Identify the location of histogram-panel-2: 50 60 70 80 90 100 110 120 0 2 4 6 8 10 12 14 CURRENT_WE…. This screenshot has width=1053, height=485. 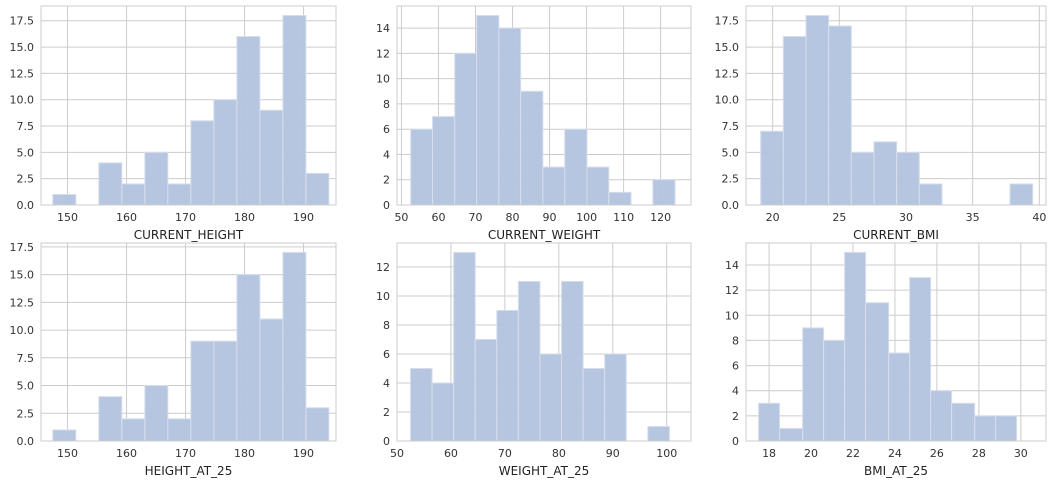
(534, 123).